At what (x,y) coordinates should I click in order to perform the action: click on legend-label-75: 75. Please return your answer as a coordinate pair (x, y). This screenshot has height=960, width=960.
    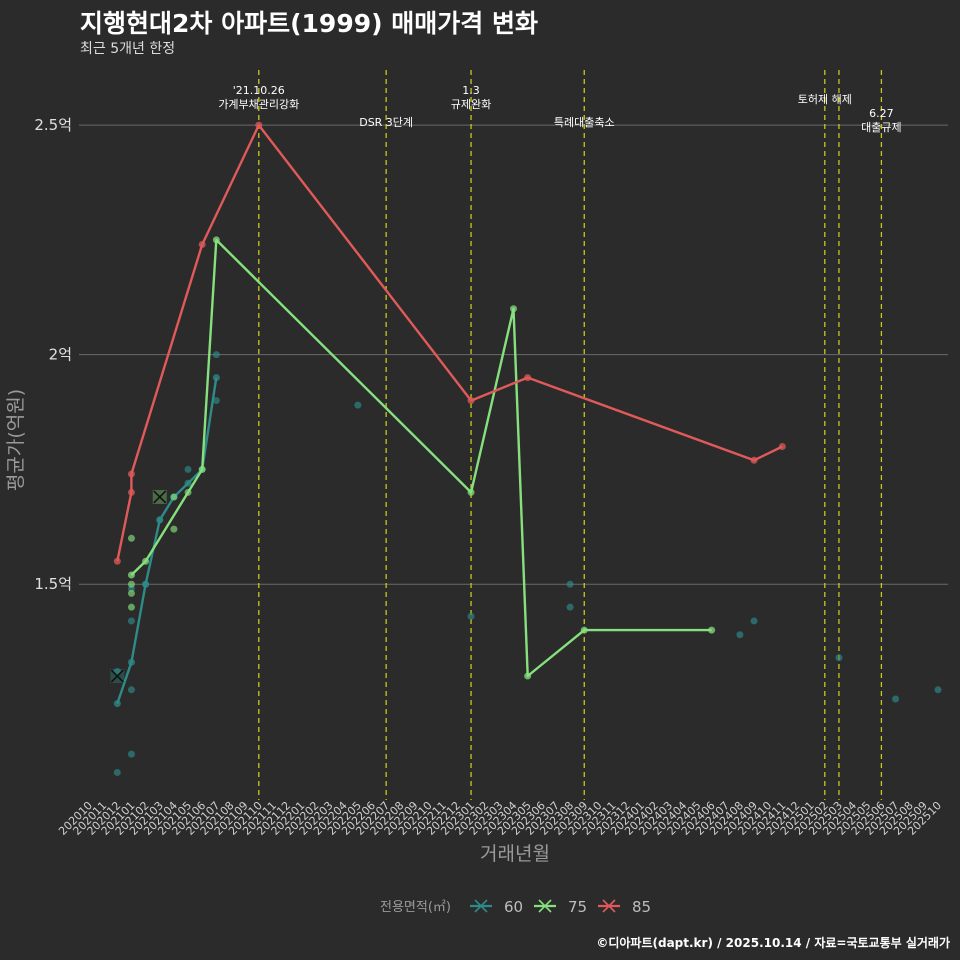
    Looking at the image, I should click on (577, 907).